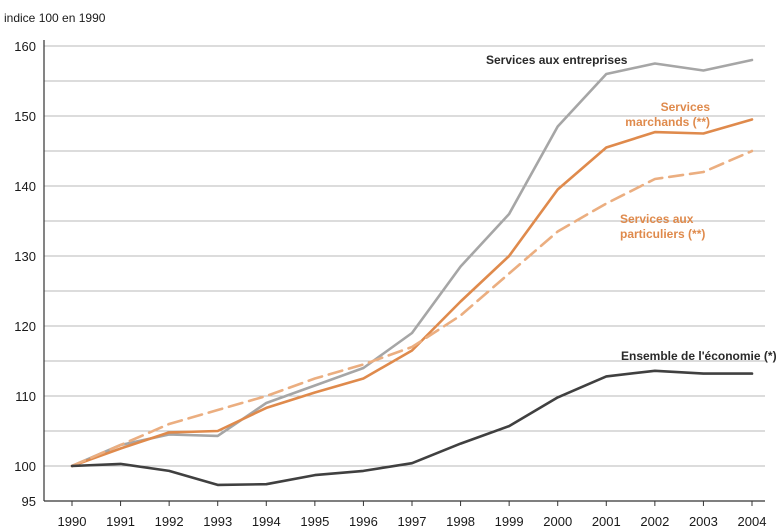 The image size is (779, 532). Describe the element at coordinates (557, 60) in the screenshot. I see `series-label-0: Services aux entreprises` at that location.